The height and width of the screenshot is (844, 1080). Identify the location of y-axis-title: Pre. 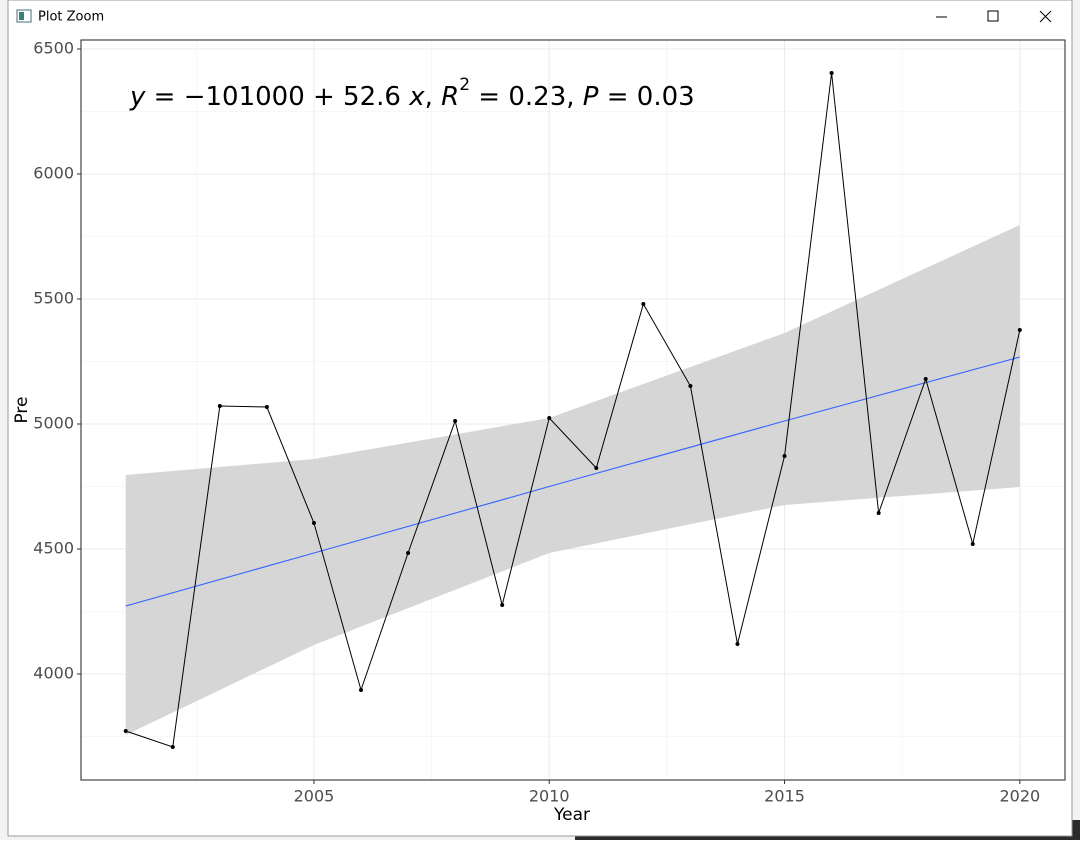
(22, 409).